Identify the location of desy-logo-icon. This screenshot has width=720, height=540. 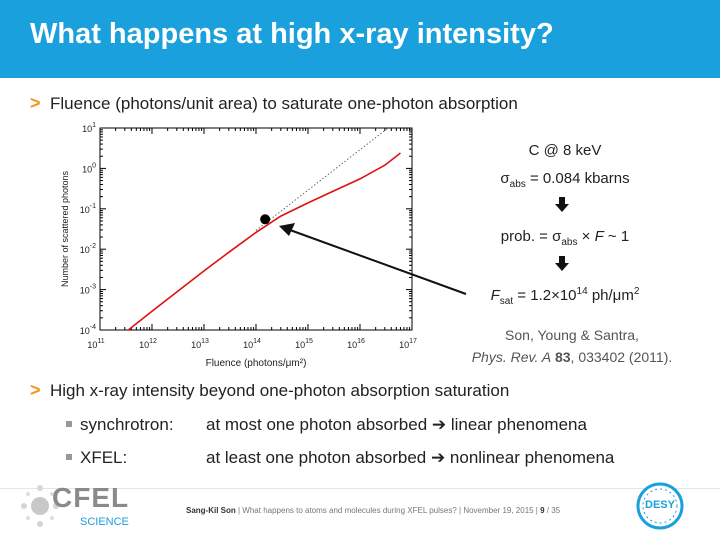
(660, 506).